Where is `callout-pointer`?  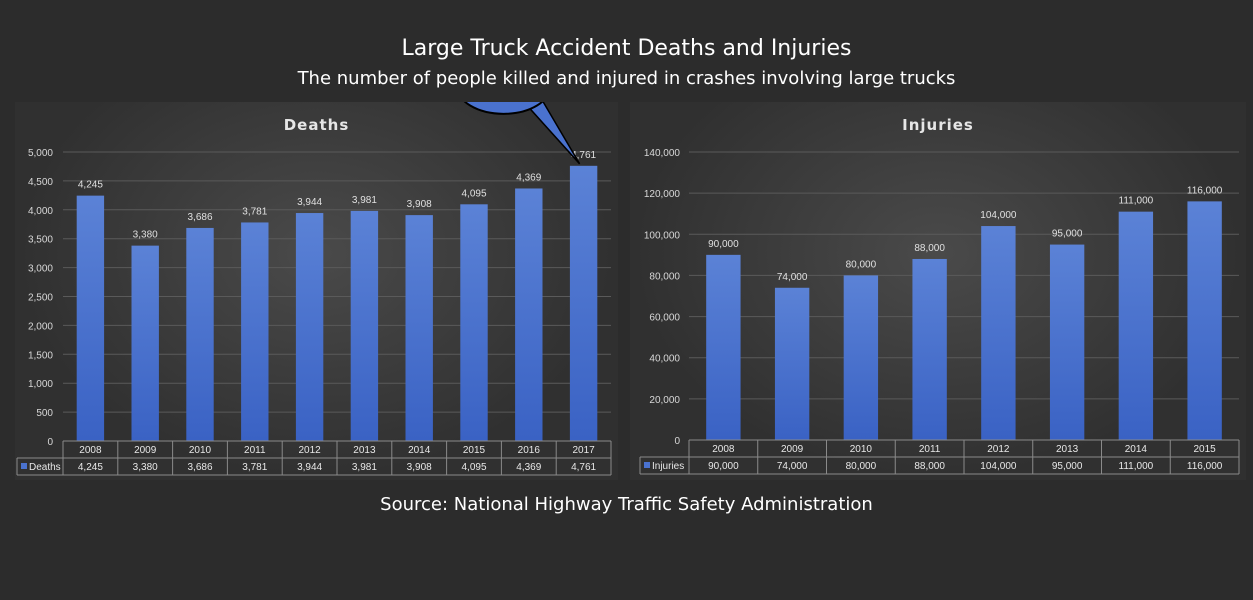 callout-pointer is located at coordinates (552, 133).